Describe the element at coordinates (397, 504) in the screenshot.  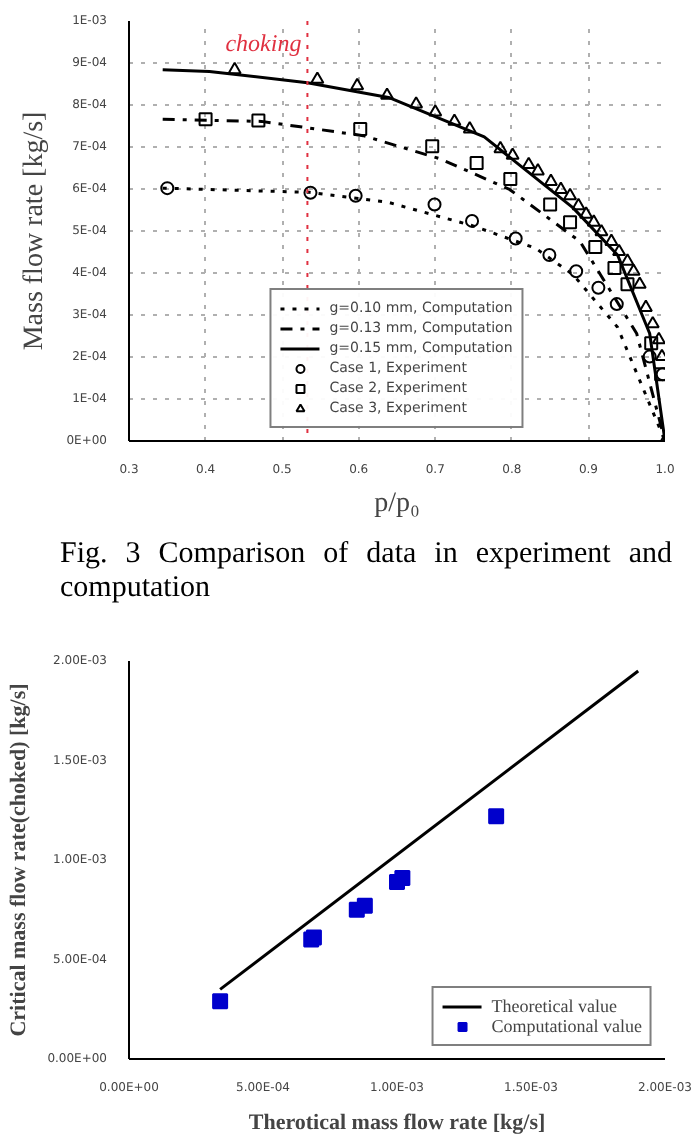
I see `x-axis-title: p/p₀` at that location.